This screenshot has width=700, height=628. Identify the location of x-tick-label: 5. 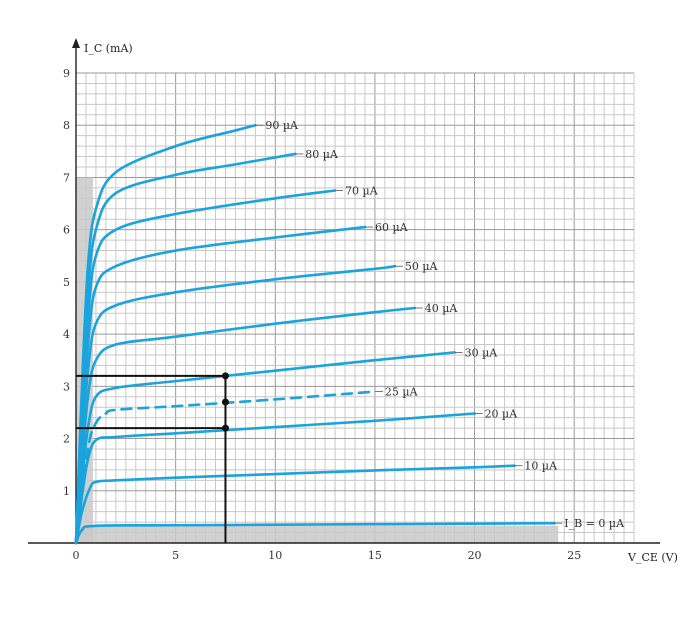
(175, 555).